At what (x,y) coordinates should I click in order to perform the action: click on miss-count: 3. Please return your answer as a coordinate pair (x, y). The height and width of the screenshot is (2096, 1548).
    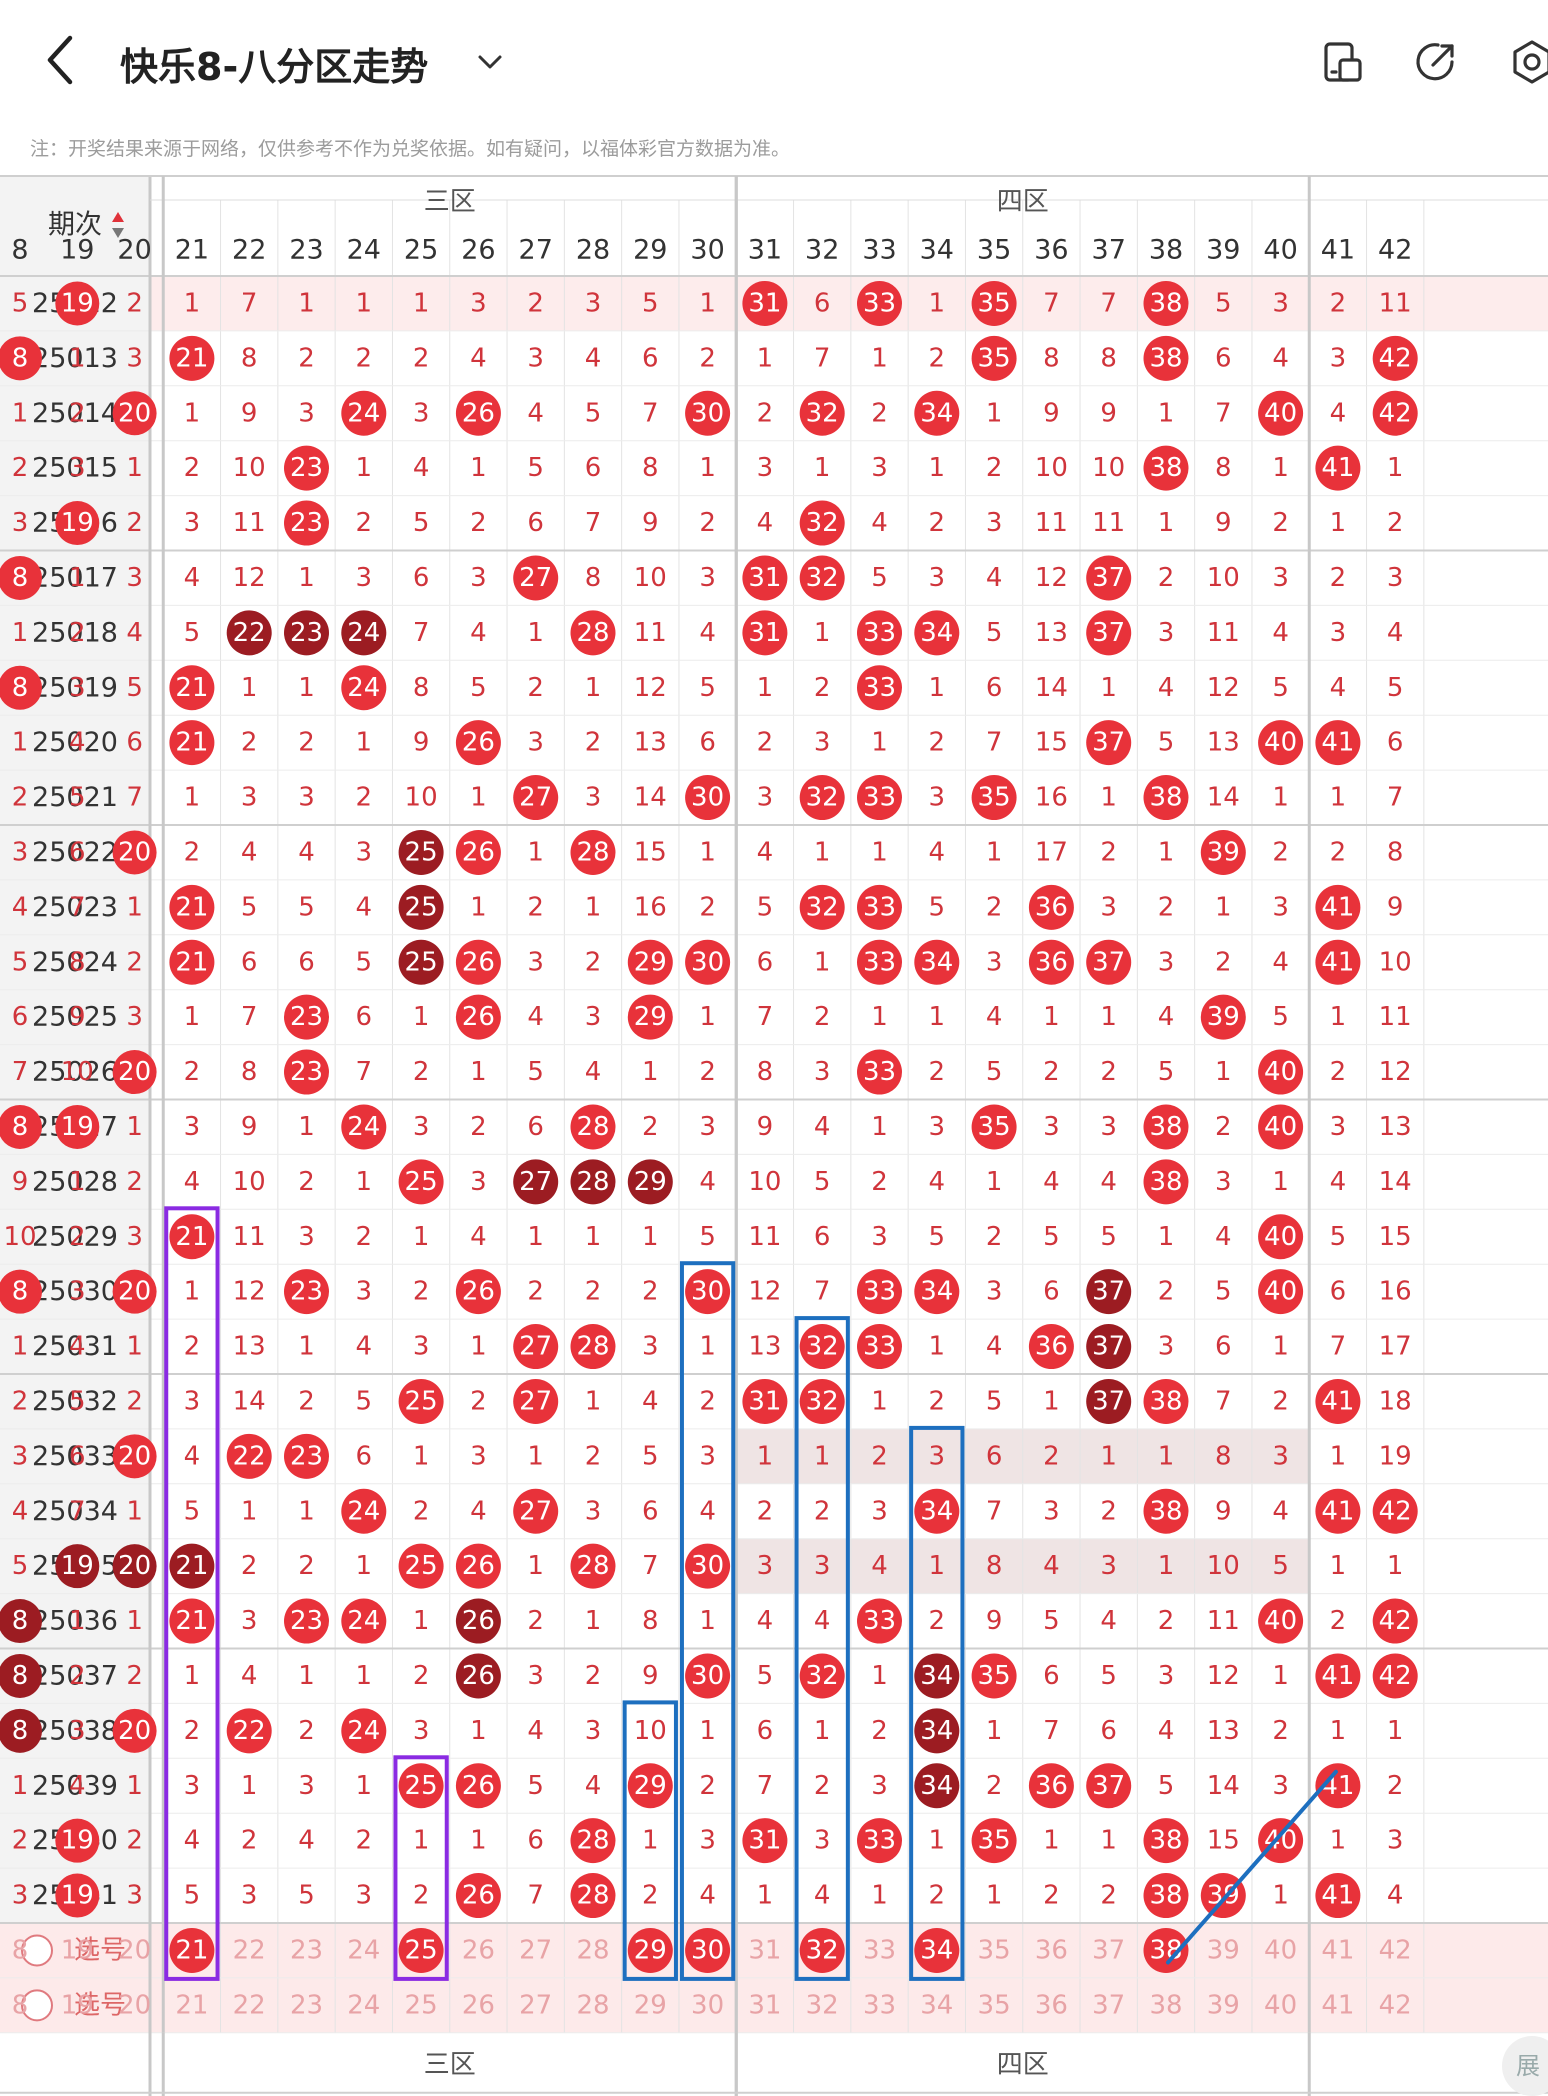
    Looking at the image, I should click on (765, 798).